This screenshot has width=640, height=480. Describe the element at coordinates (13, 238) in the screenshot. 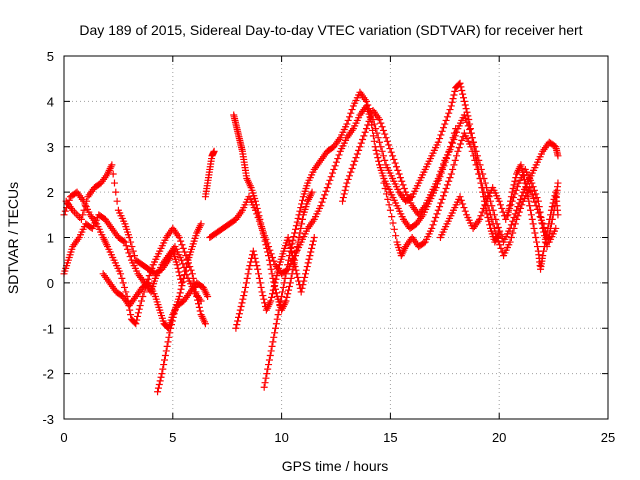

I see `y-axis-title: SDTVAR / TECUs` at that location.